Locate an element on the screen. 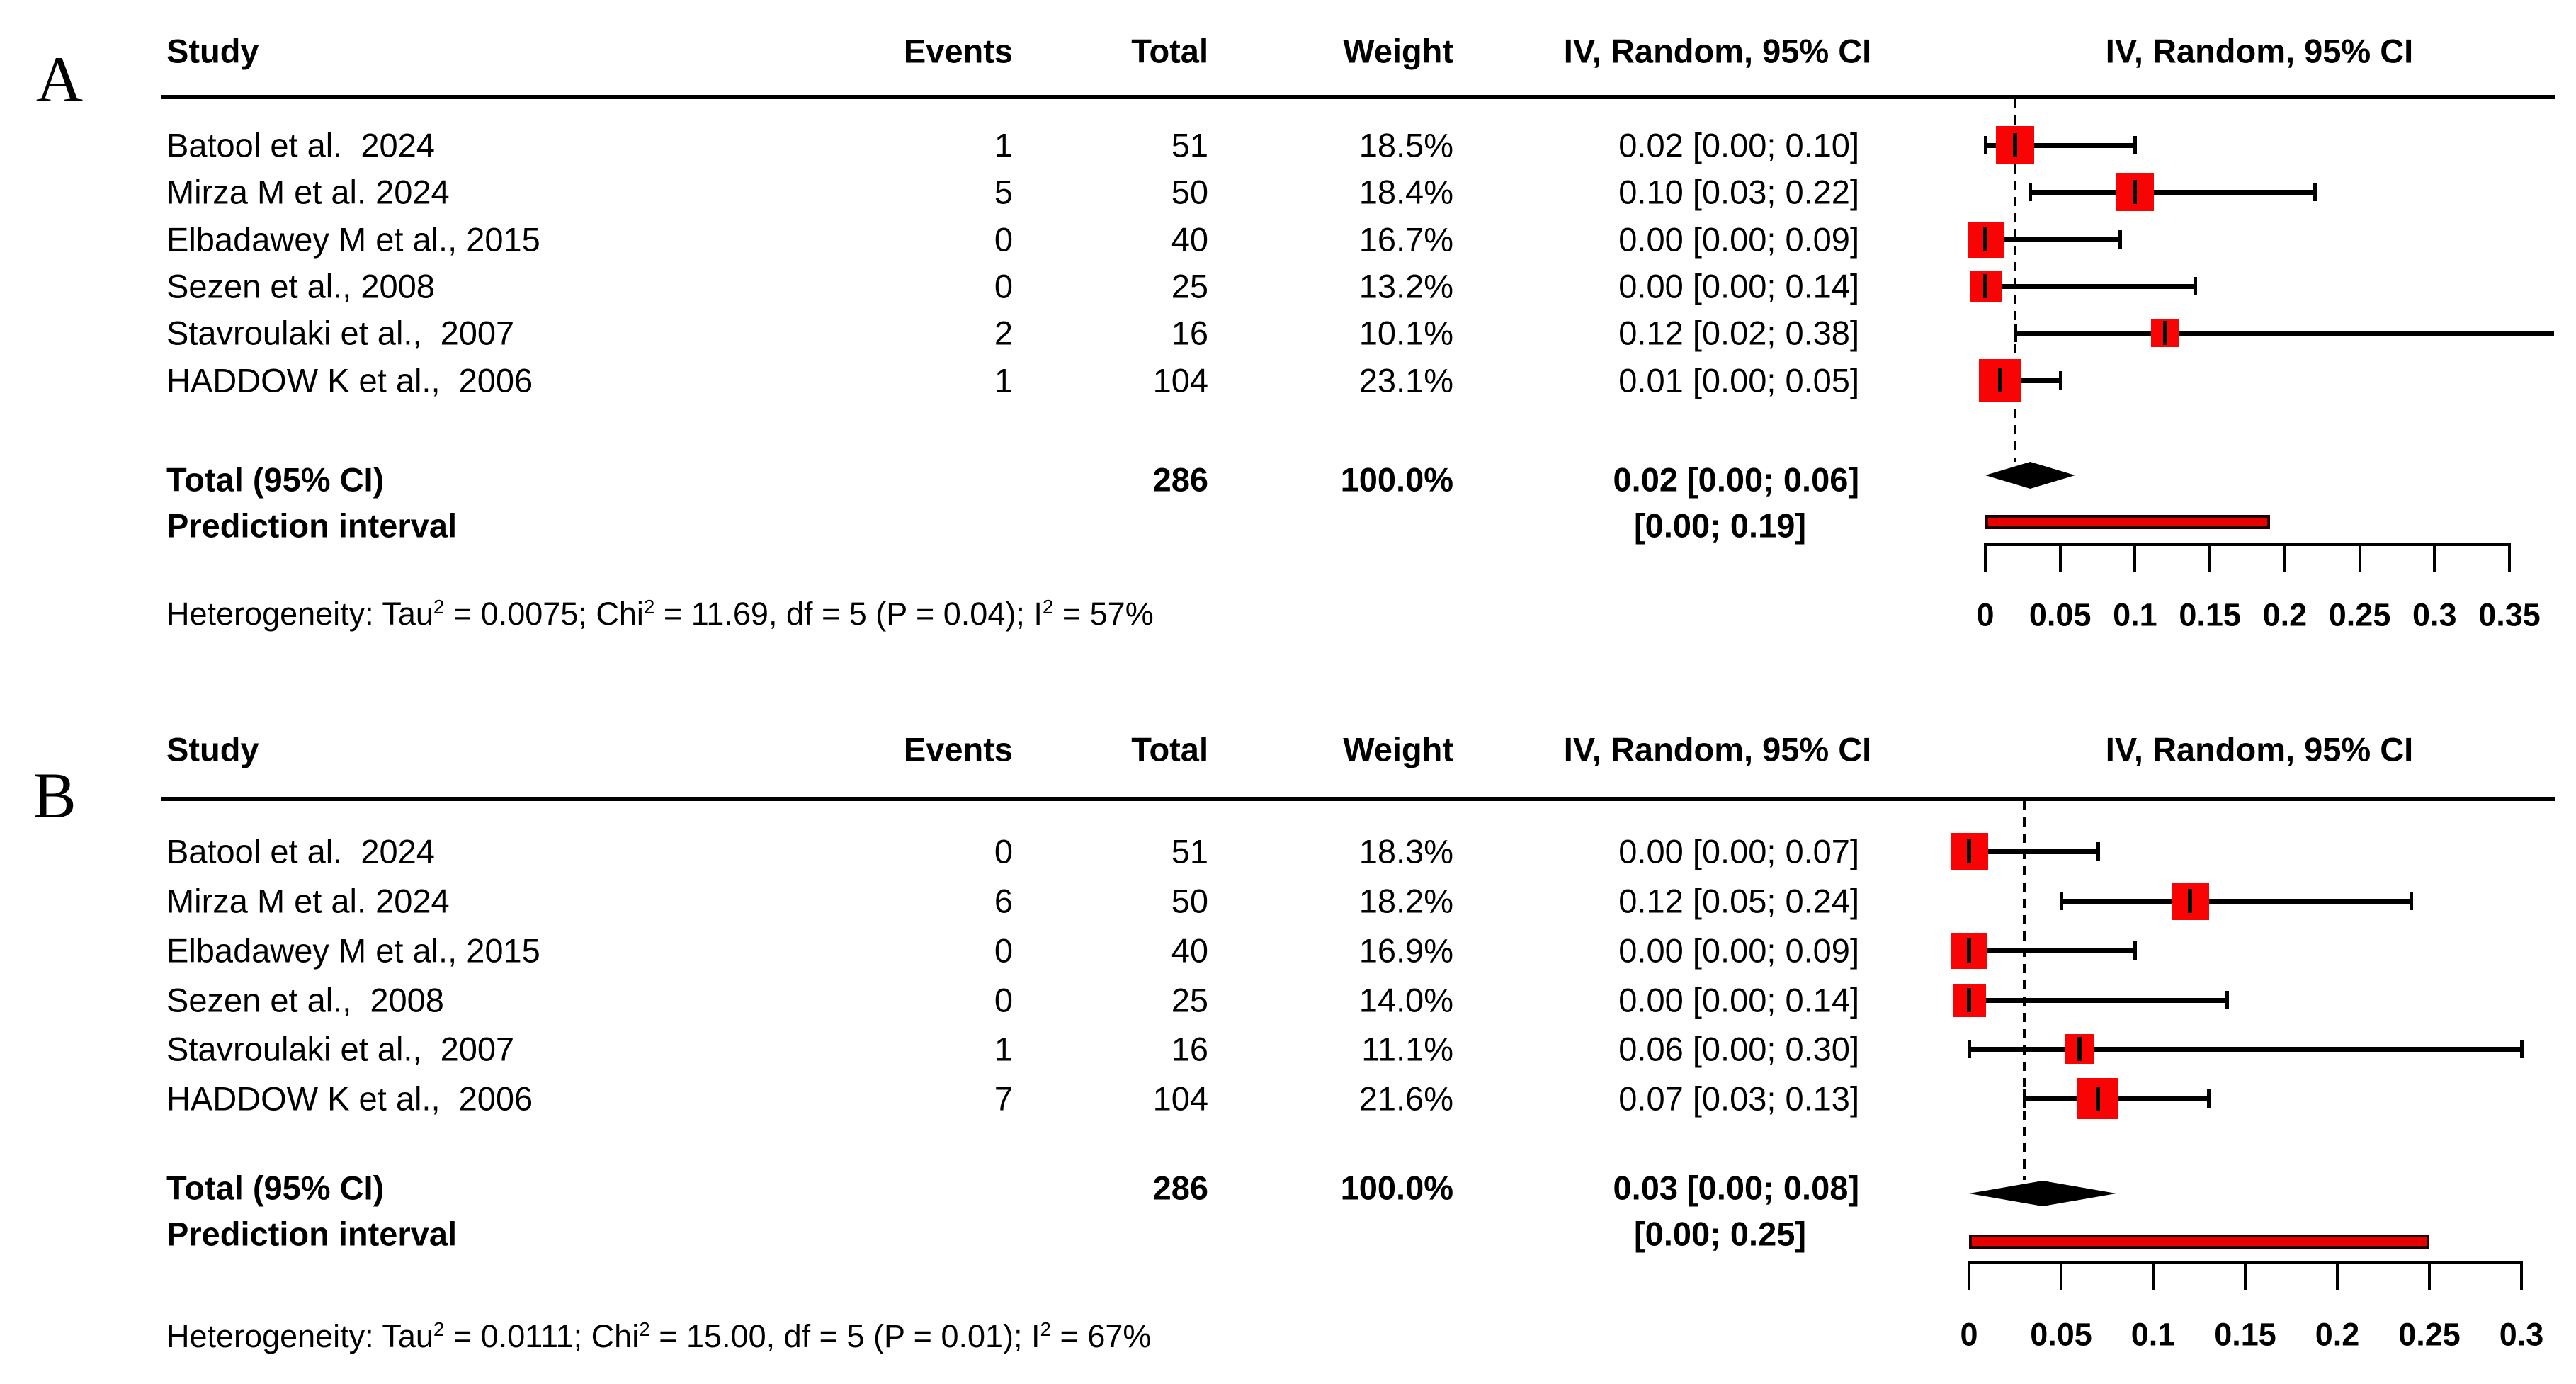  total-value: 40 is located at coordinates (1189, 239).